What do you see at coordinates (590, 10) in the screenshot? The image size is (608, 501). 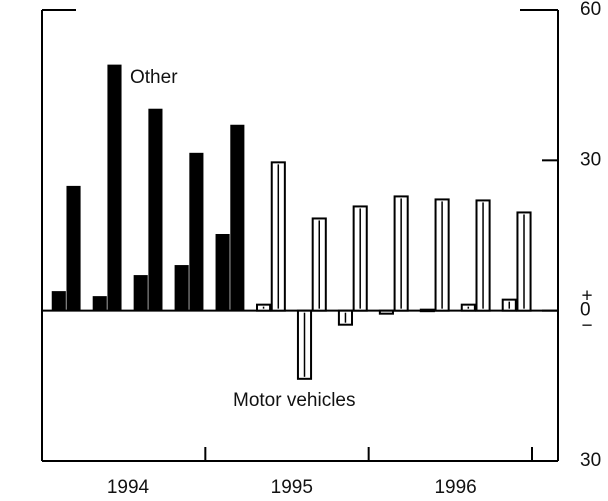 I see `y-tick-label: 60` at bounding box center [590, 10].